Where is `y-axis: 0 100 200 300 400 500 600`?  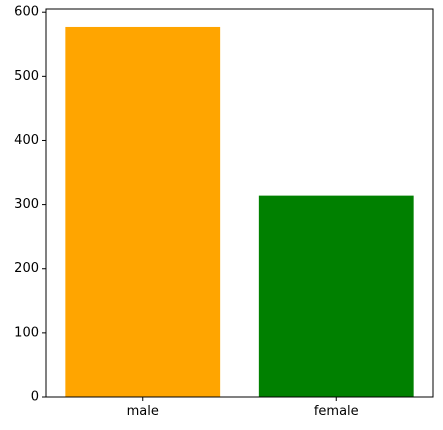
y-axis: 0 100 200 300 400 500 600 is located at coordinates (30, 205).